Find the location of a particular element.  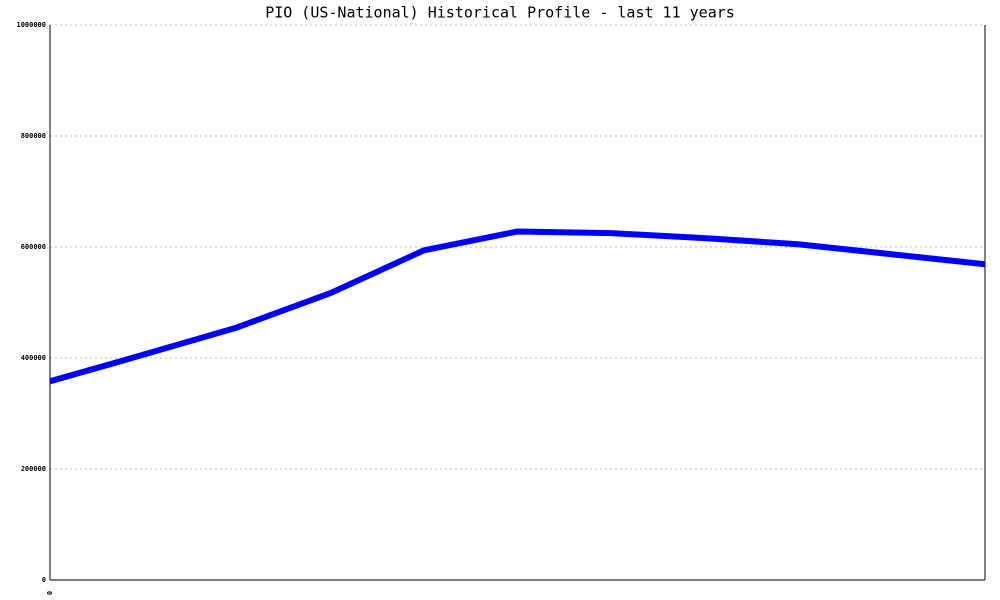

x-tick-label: 0 is located at coordinates (50, 593).